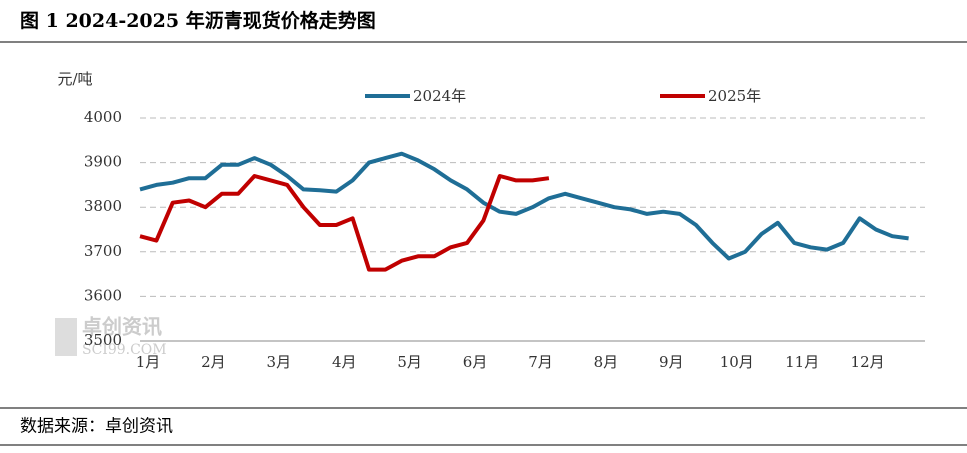 The image size is (967, 453). What do you see at coordinates (103, 251) in the screenshot?
I see `y-tick-label: 3700` at bounding box center [103, 251].